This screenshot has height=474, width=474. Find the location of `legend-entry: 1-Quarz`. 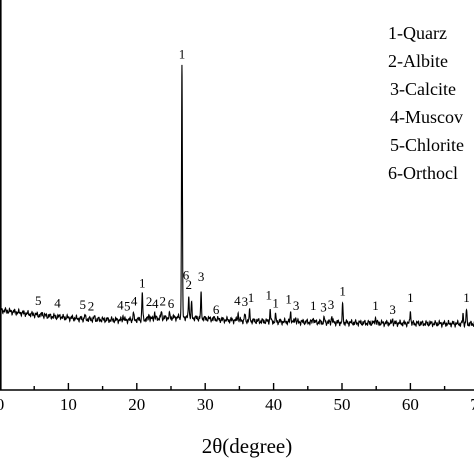

legend-entry: 1-Quarz is located at coordinates (417, 33).